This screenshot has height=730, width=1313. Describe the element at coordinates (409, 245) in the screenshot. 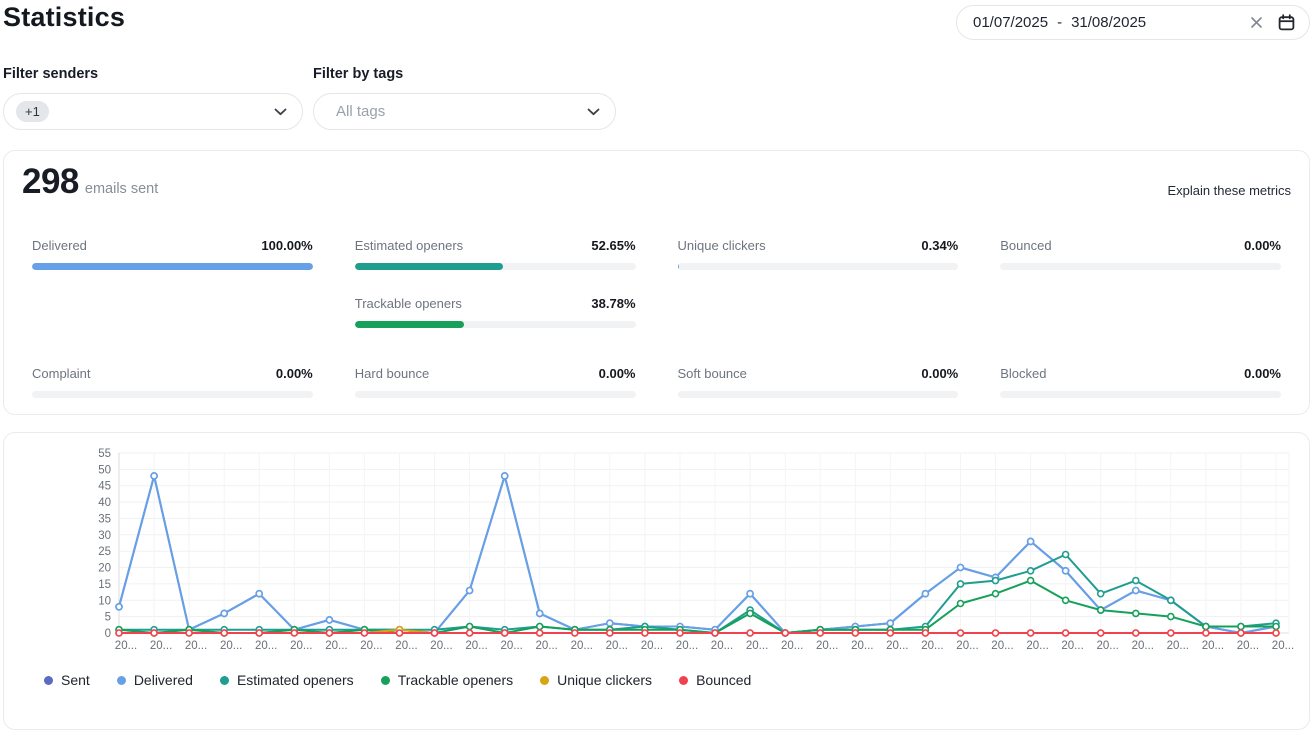

I see `metric-label: Estimated openers` at that location.